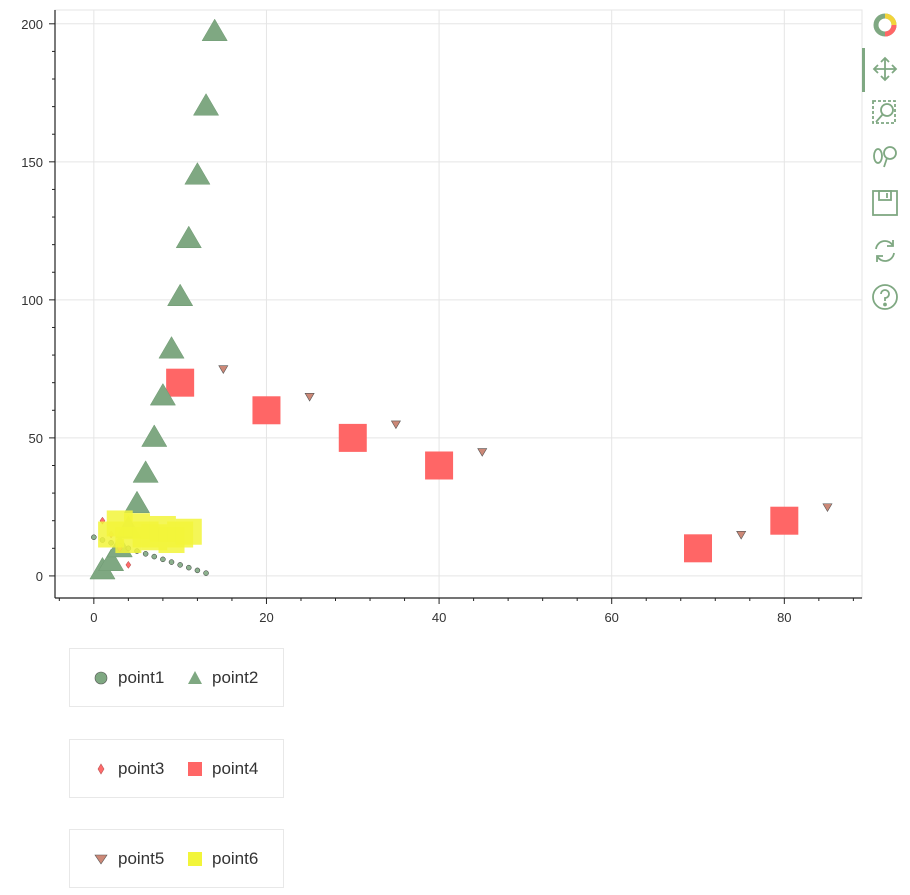  Describe the element at coordinates (885, 157) in the screenshot. I see `wheel-zoom-icon` at that location.